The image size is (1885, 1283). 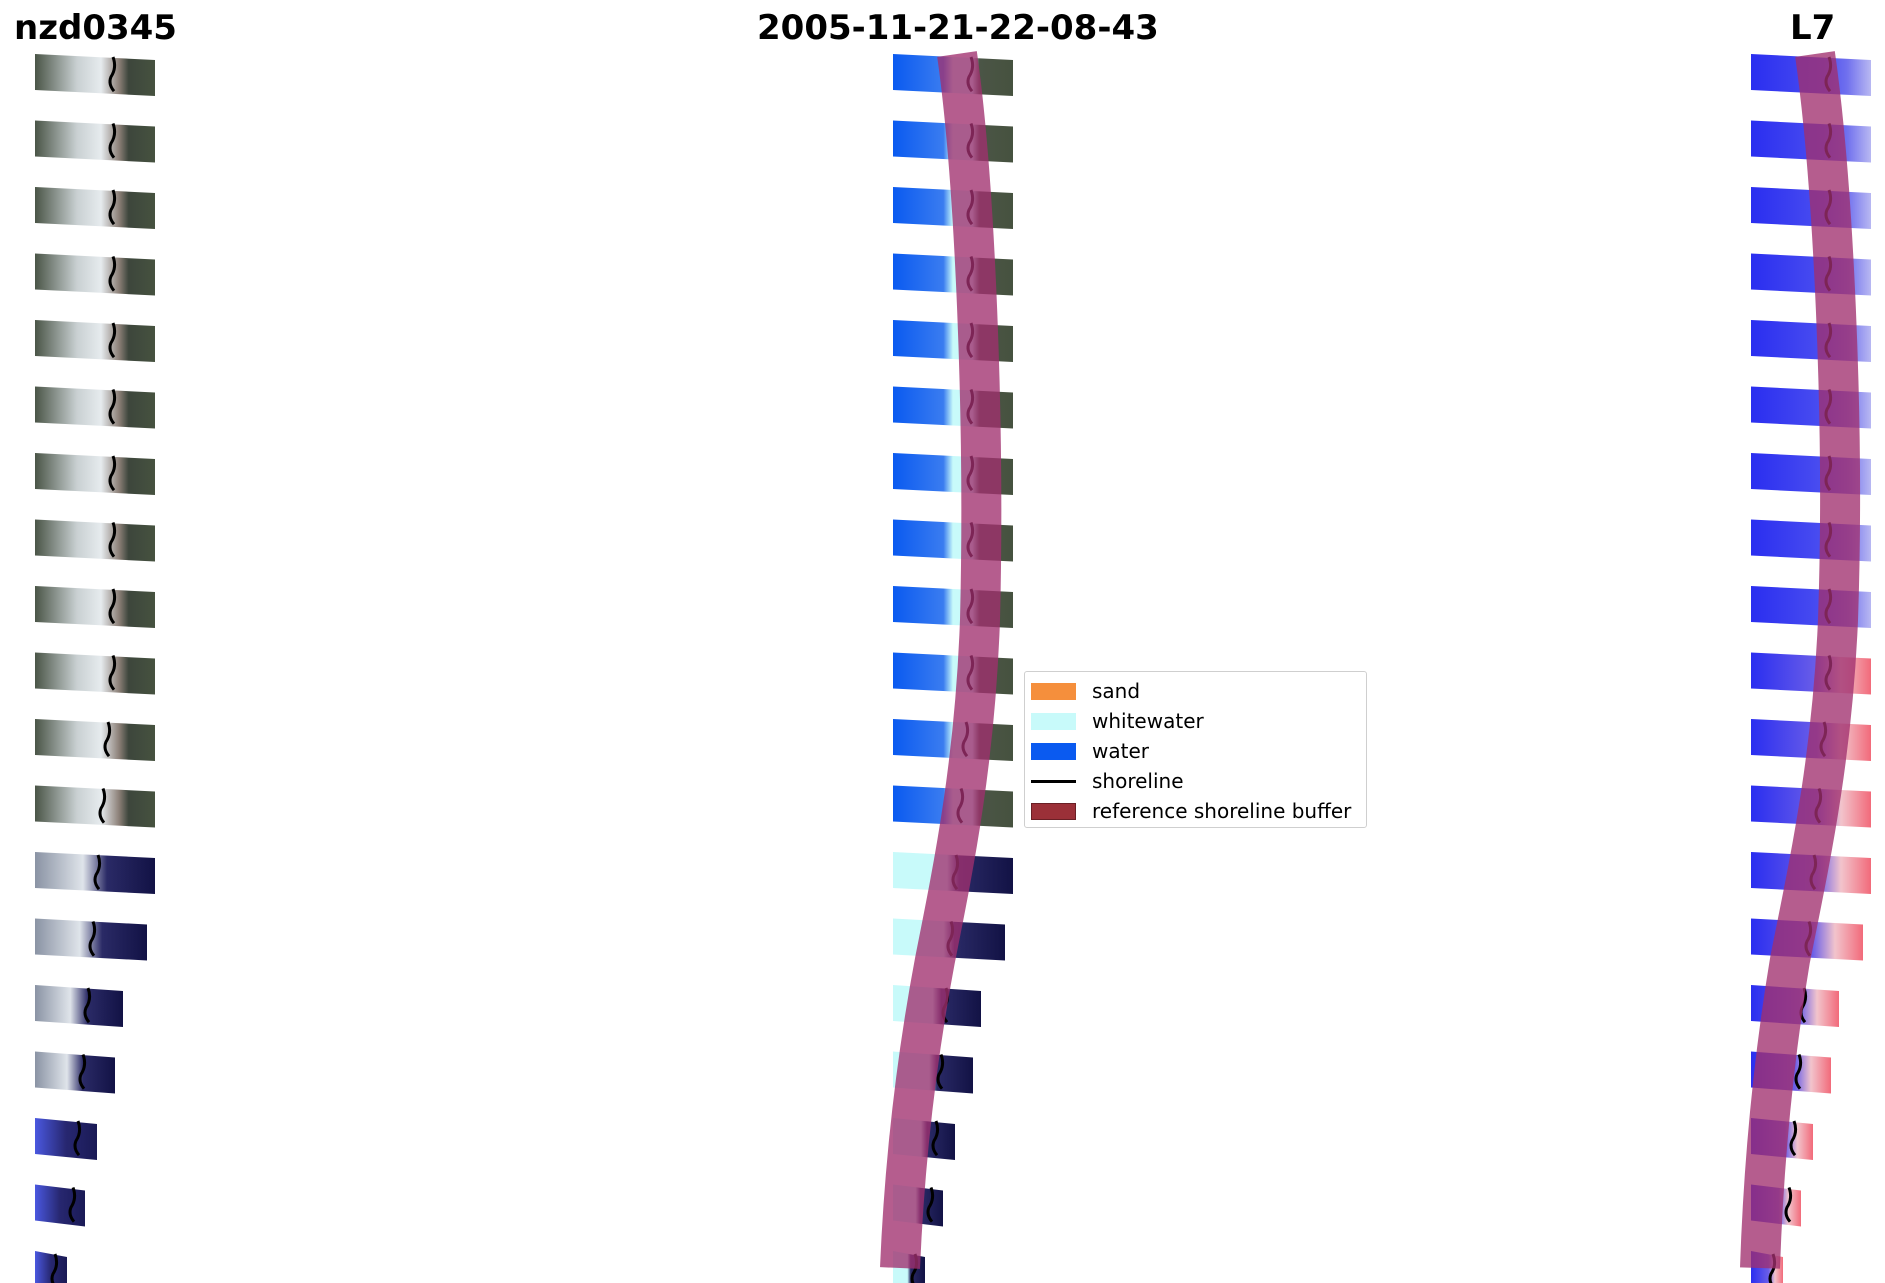 I want to click on legend-label-whitewater: whitewater, so click(x=1148, y=721).